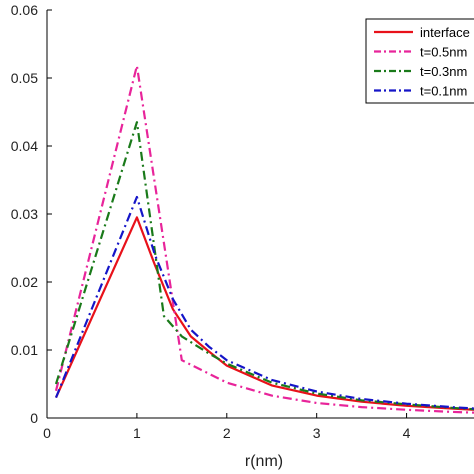  Describe the element at coordinates (317, 433) in the screenshot. I see `x-tick-label: 3` at that location.